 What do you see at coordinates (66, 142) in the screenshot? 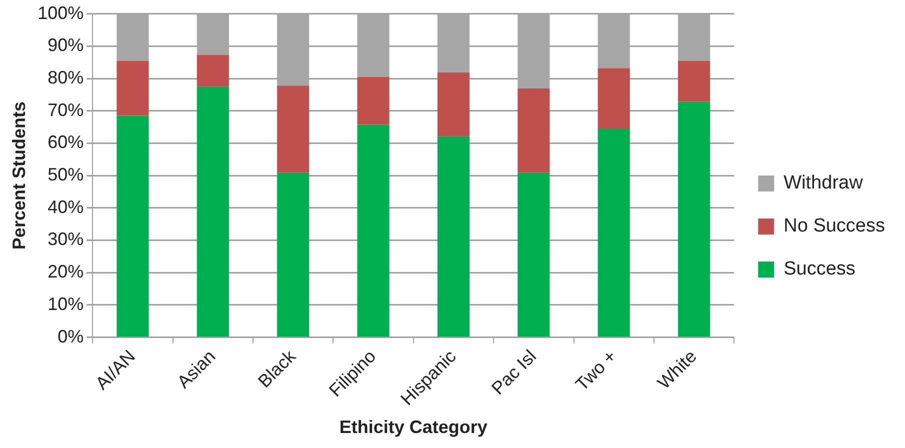
I see `y-tick-label: 60%` at bounding box center [66, 142].